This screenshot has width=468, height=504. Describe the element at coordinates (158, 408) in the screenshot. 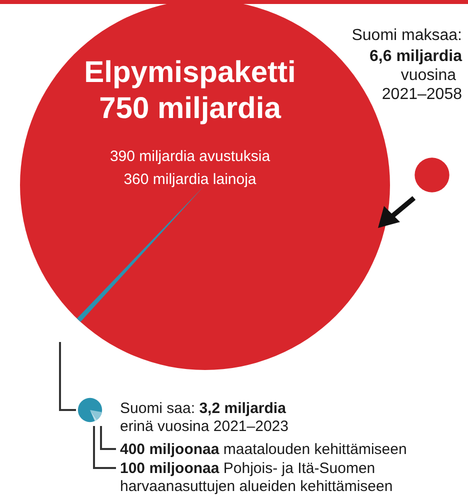

I see `text: Suomi saa:` at that location.